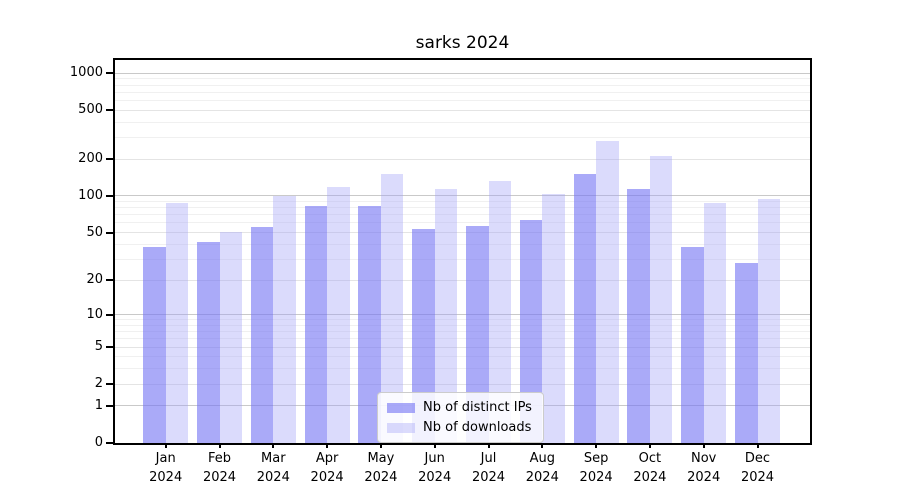  I want to click on bar-jun-downloads, so click(446, 316).